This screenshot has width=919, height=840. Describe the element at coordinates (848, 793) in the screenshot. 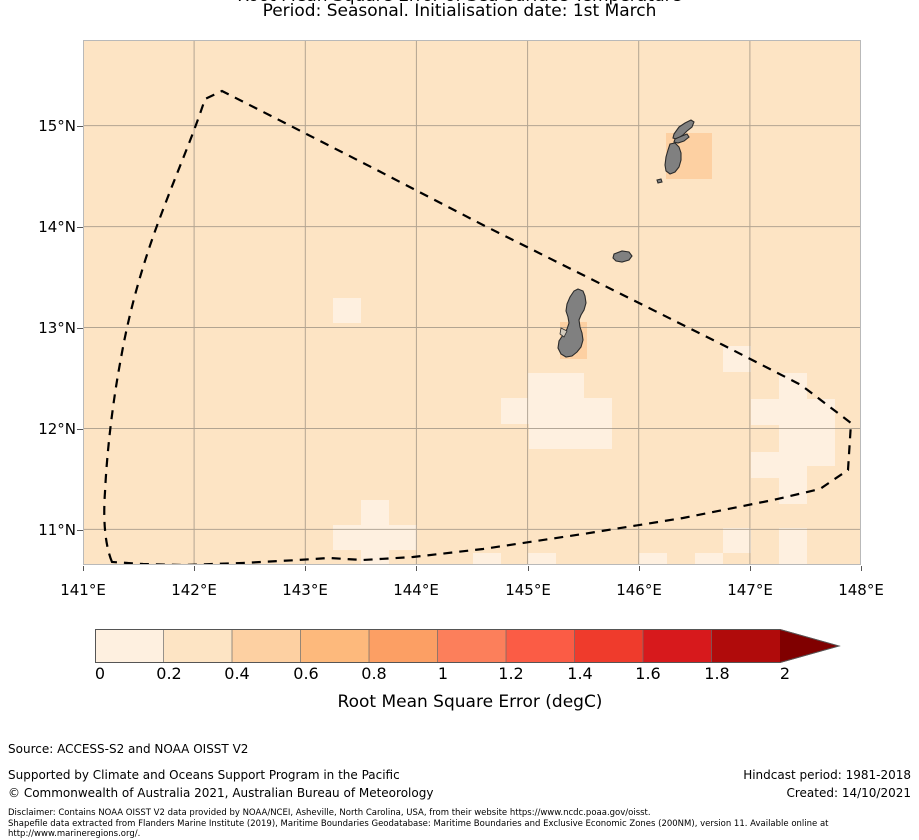

I see `footer-created-date: Created: 14/10/2021` at that location.